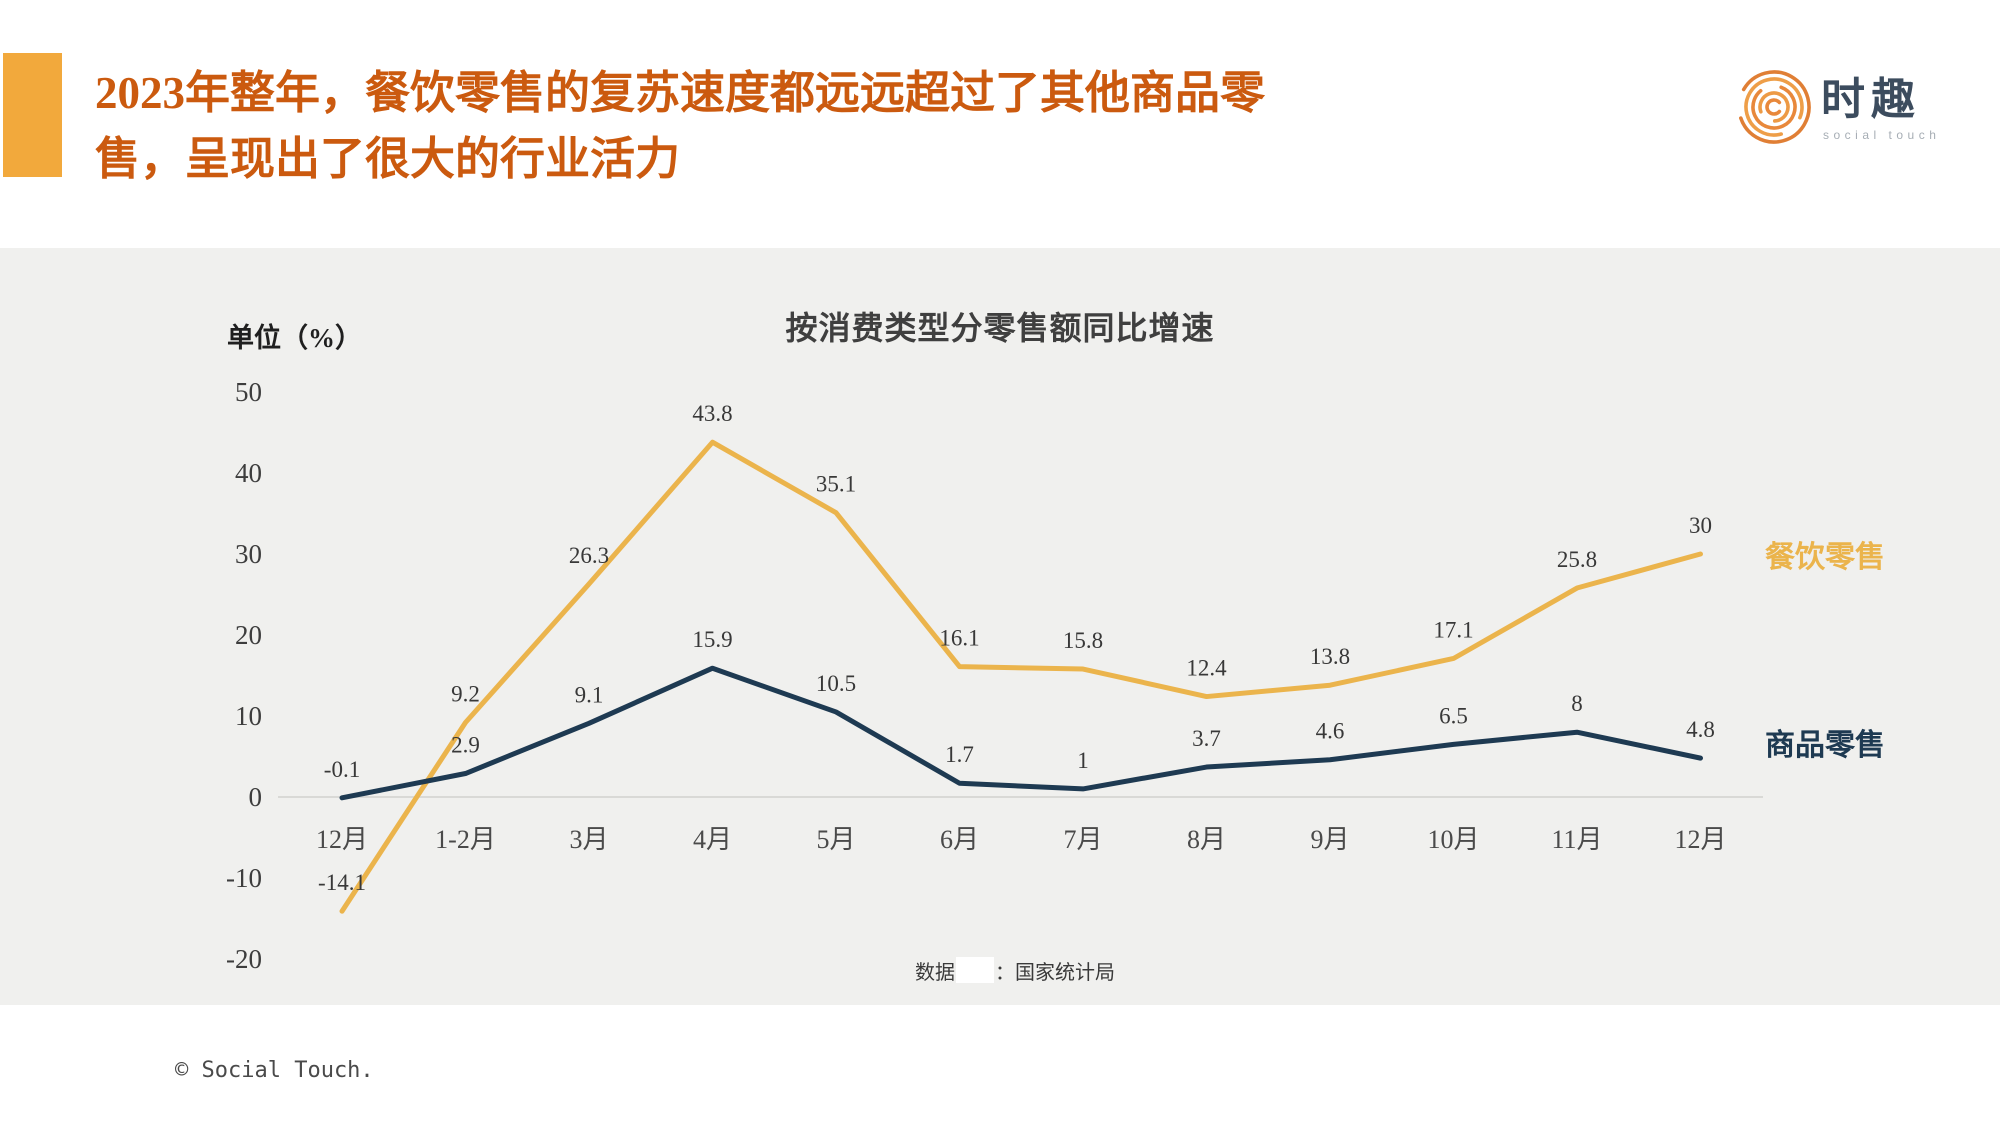 The width and height of the screenshot is (2000, 1125). Describe the element at coordinates (959, 754) in the screenshot. I see `data-point-label: 1.7` at that location.